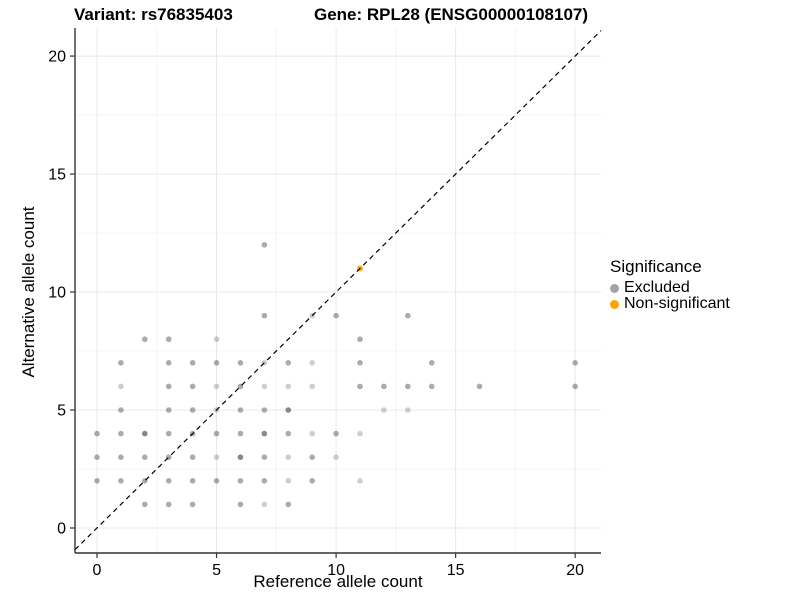 This screenshot has height=600, width=800. Describe the element at coordinates (451, 14) in the screenshot. I see `plot-title-gene: Gene: RPL28 (ENSG00000108107)` at that location.